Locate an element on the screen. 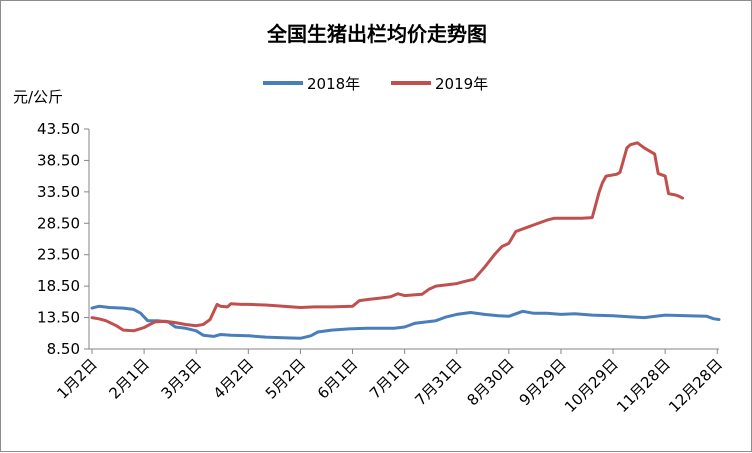  y-tick-label: 18.50 is located at coordinates (58, 286).